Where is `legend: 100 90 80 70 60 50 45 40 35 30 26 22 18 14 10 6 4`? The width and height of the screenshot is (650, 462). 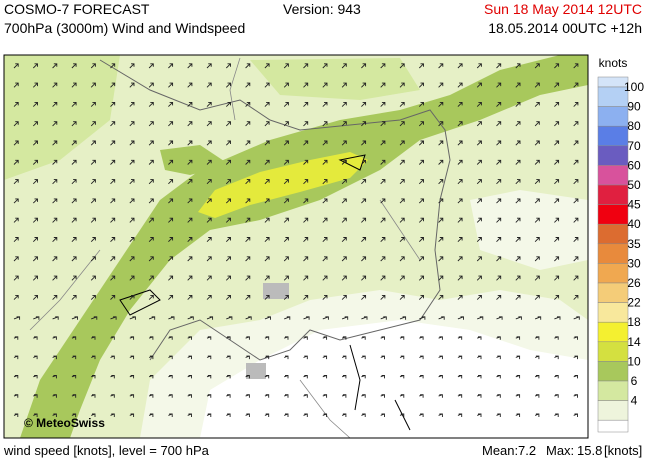 legend: 100 90 80 70 60 50 45 40 35 30 26 22 18 14 10 6 4 is located at coordinates (620, 254).